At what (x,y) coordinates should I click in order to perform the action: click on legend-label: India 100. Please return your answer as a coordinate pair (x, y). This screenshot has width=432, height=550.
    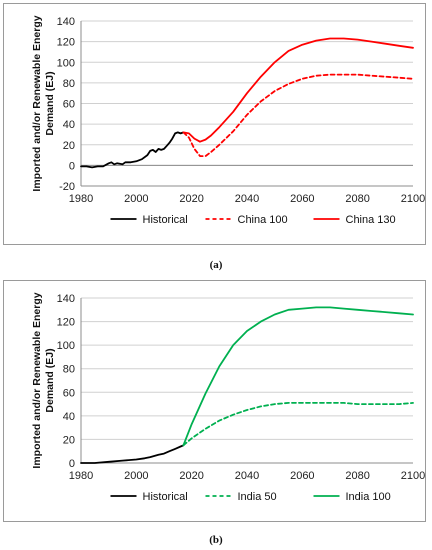
    Looking at the image, I should click on (368, 497).